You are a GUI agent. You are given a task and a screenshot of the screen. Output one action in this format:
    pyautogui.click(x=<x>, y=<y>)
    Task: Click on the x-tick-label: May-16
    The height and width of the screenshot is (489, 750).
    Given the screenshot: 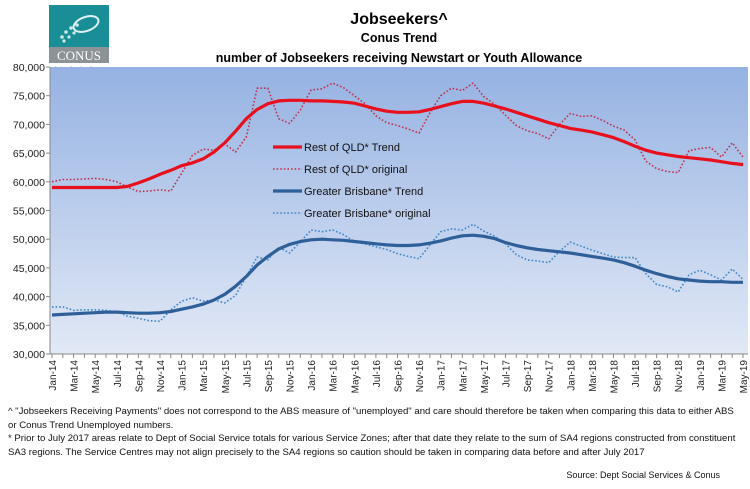 What is the action you would take?
    pyautogui.click(x=355, y=377)
    